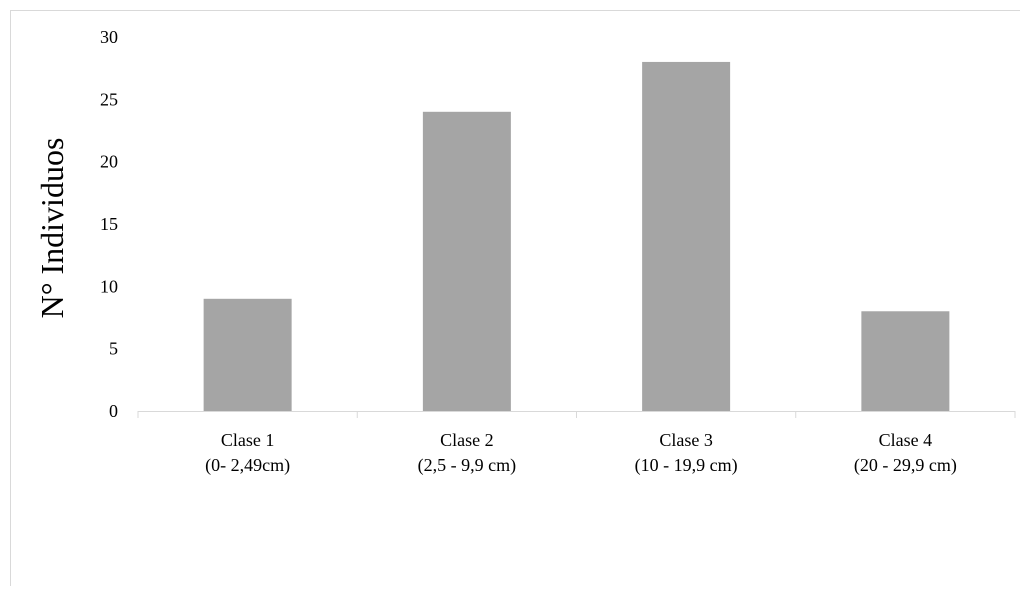 The image size is (1032, 590). Describe the element at coordinates (248, 440) in the screenshot. I see `x-tick-label: Clase 1` at that location.